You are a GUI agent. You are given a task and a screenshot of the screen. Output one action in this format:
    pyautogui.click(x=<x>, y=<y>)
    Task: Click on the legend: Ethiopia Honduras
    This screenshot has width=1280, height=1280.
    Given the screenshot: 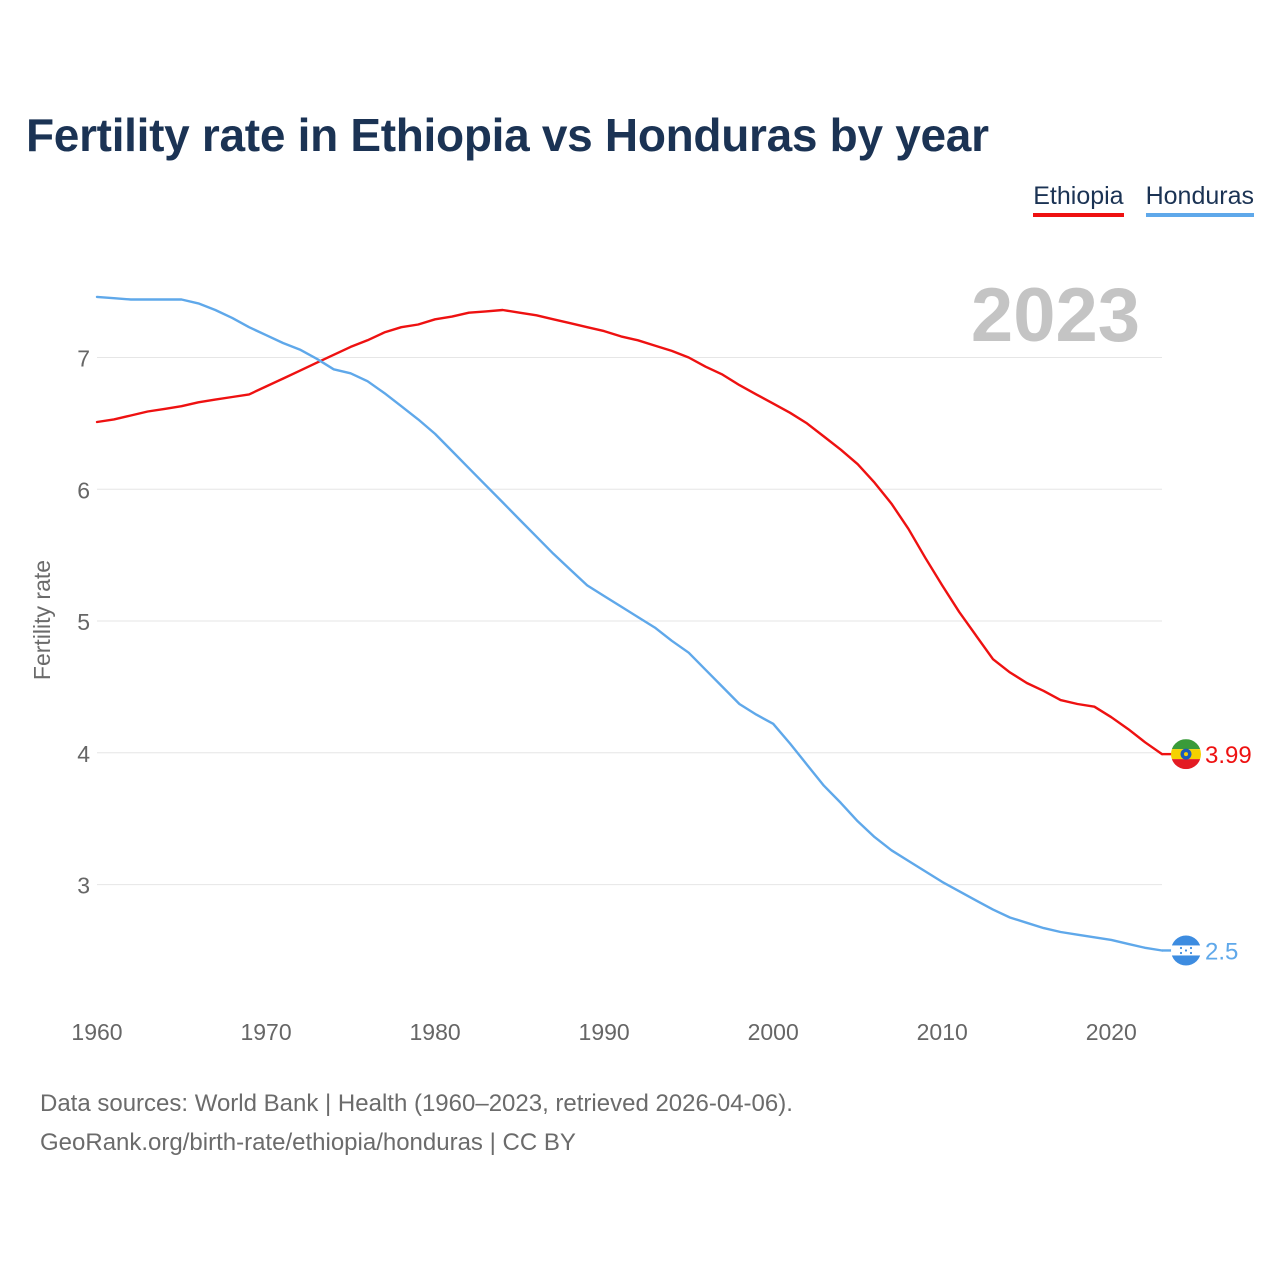 What is the action you would take?
    pyautogui.click(x=1143, y=199)
    